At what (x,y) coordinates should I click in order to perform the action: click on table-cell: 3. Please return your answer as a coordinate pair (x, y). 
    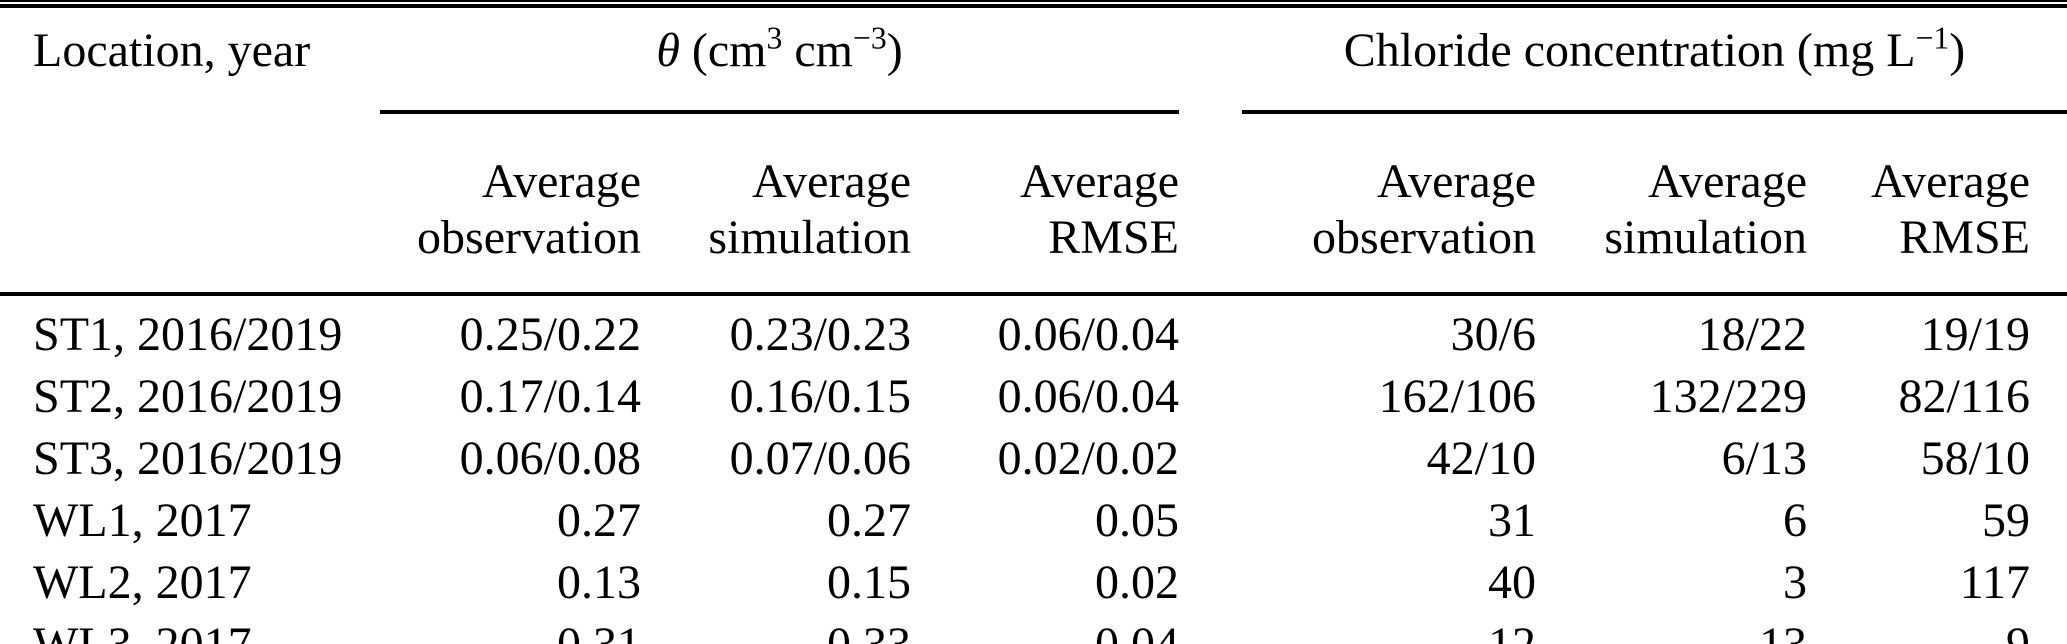
    Looking at the image, I should click on (1795, 582).